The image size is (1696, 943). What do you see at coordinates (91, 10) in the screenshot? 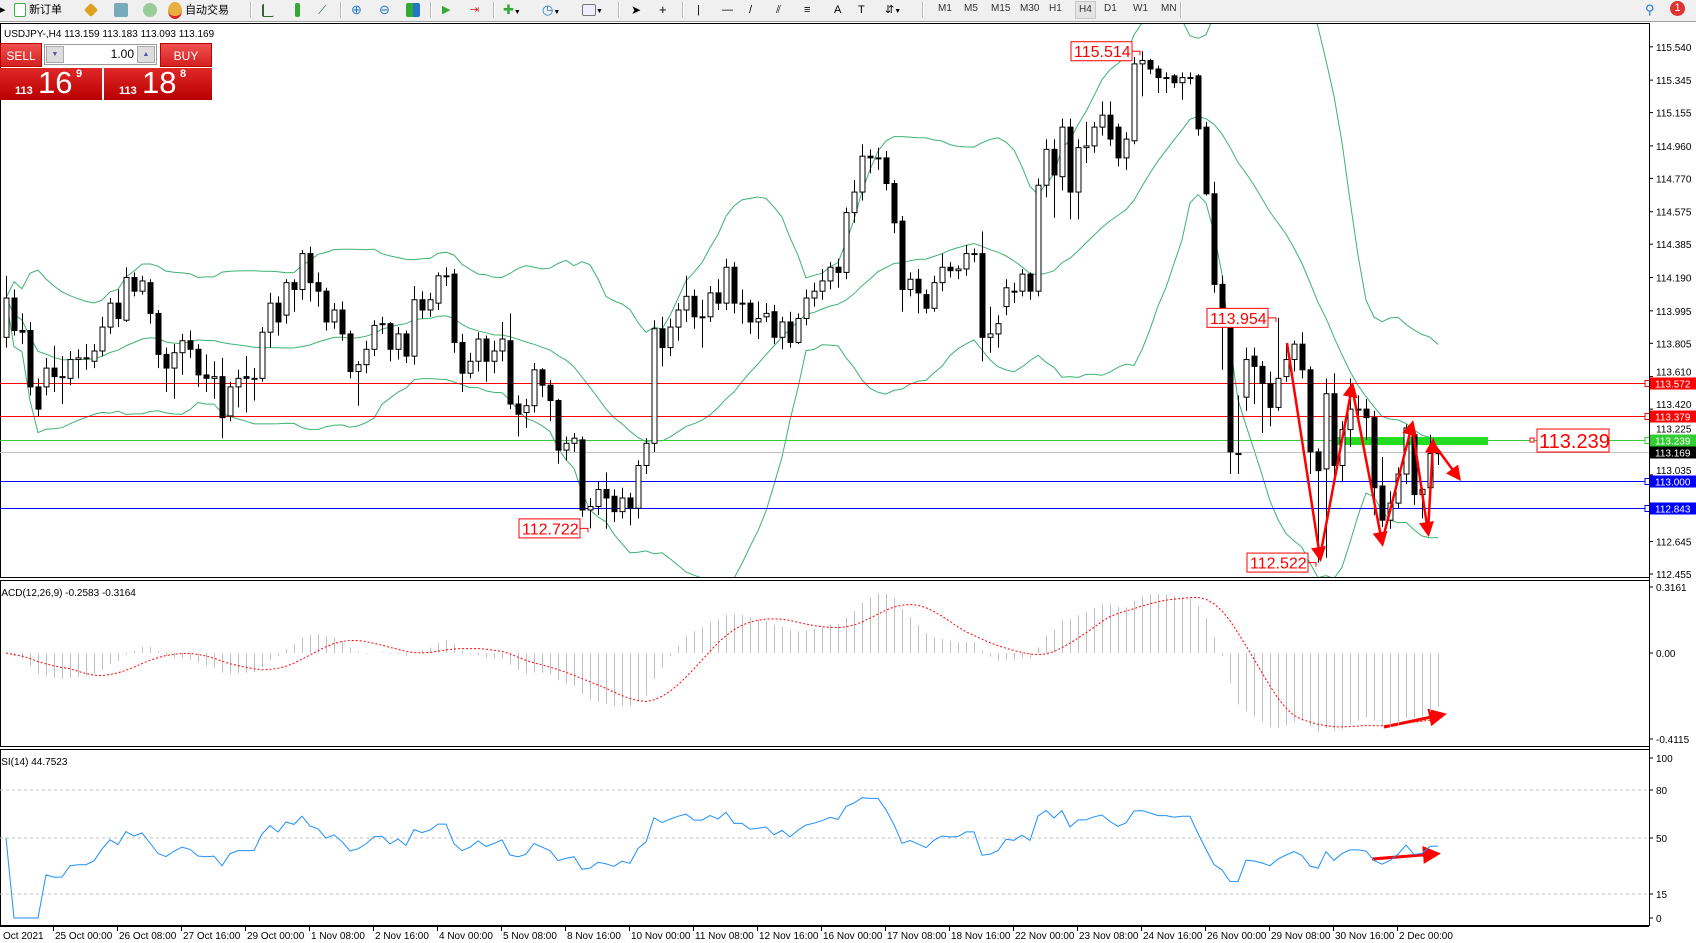
I see `market-watch-button` at bounding box center [91, 10].